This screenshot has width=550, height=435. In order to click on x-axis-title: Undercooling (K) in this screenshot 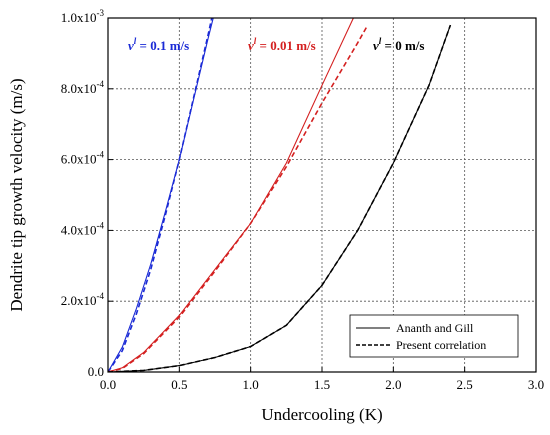, I will do `click(321, 414)`.